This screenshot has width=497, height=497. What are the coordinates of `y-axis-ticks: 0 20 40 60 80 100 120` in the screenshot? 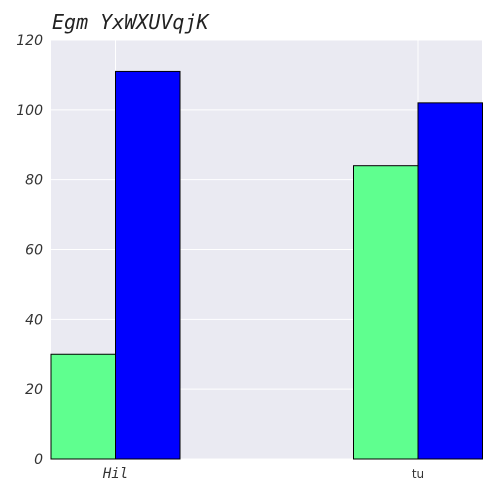 It's located at (29, 250).